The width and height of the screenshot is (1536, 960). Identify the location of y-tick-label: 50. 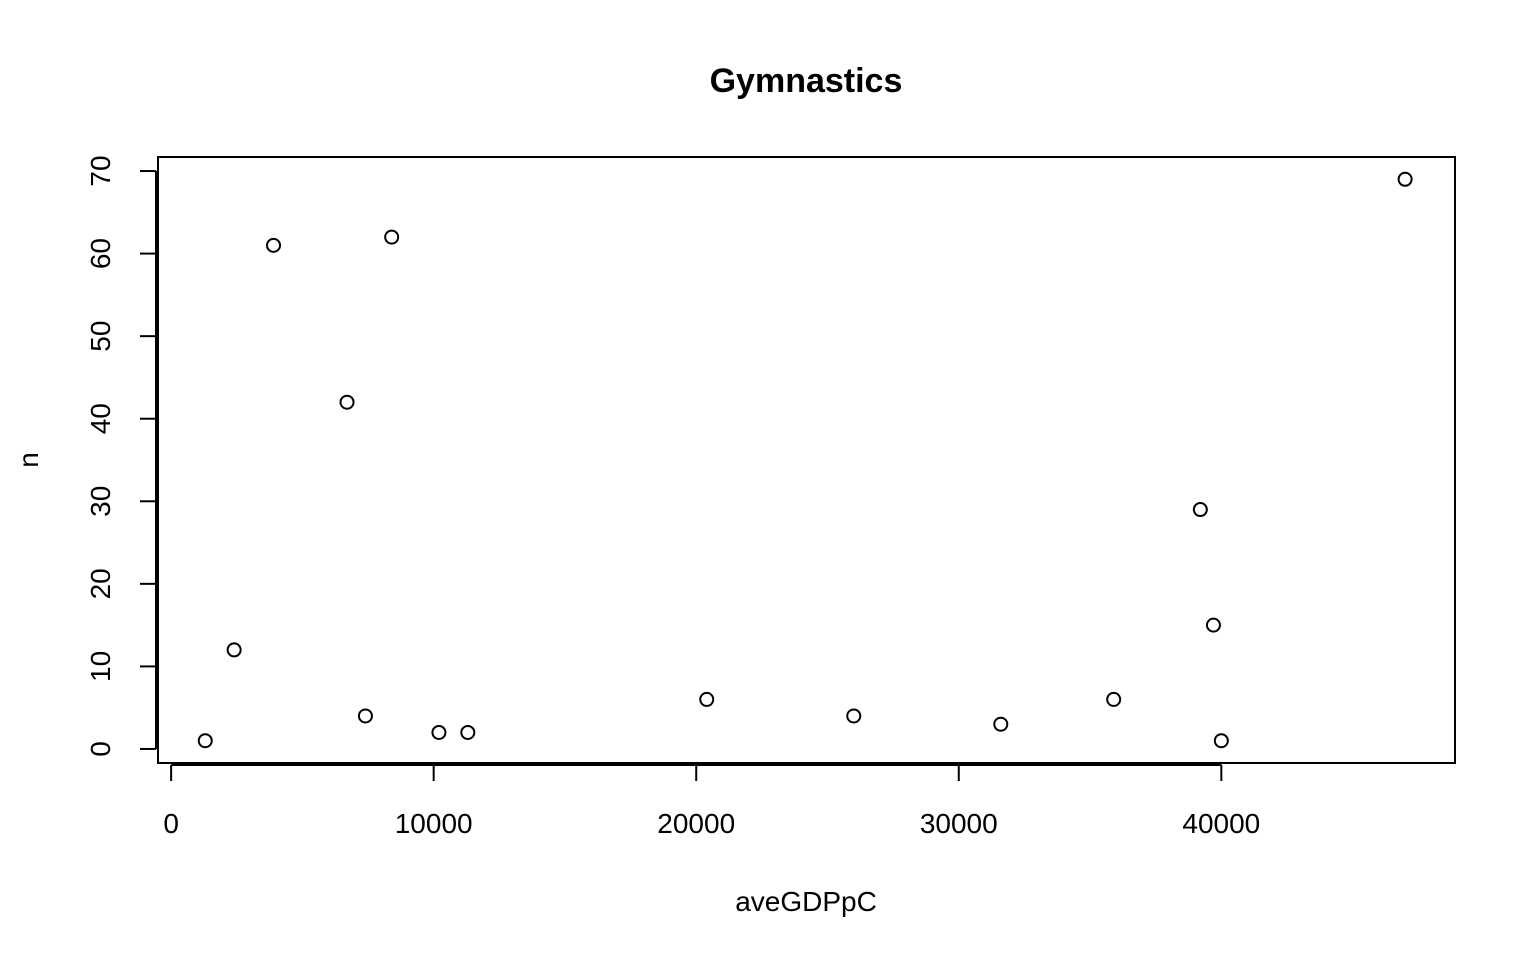
(100, 336).